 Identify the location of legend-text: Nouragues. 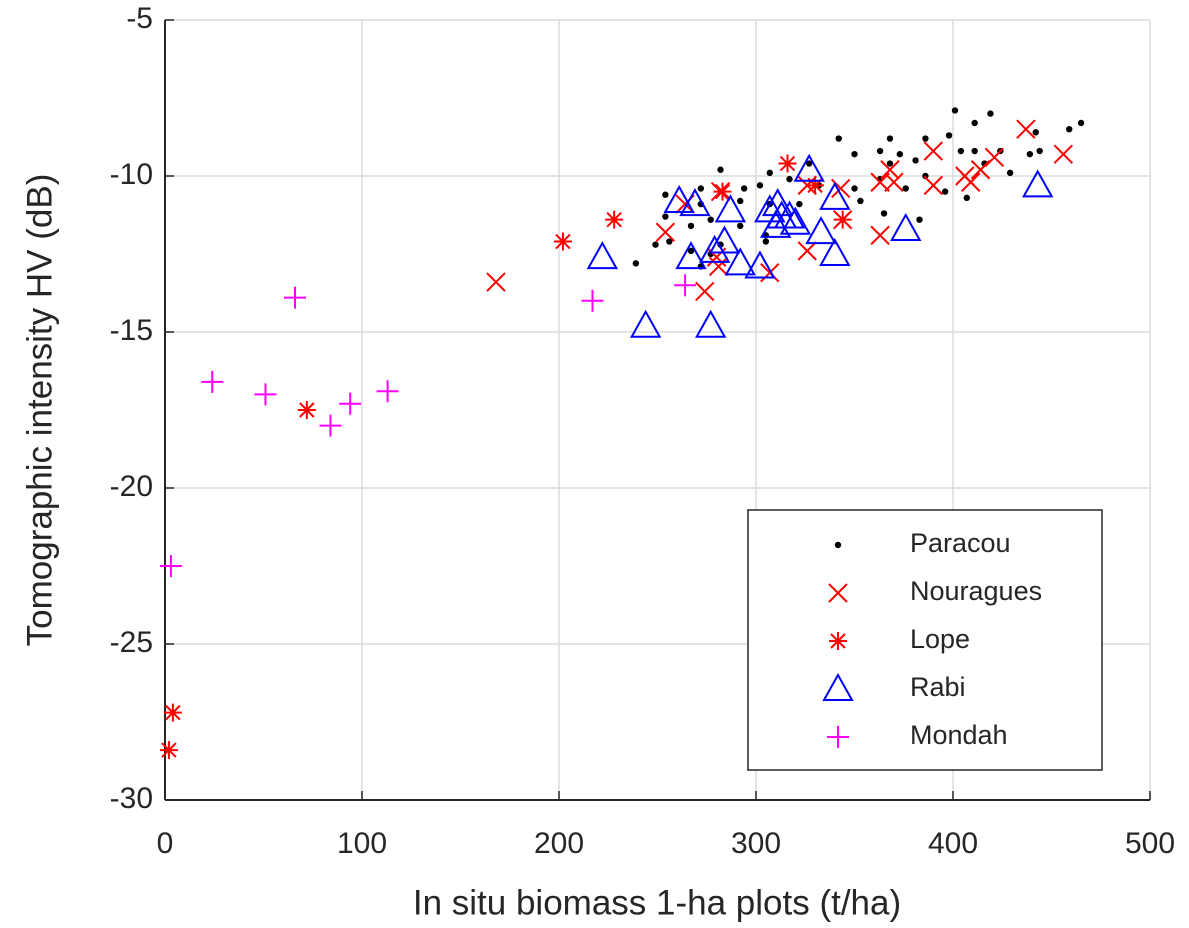
(976, 591).